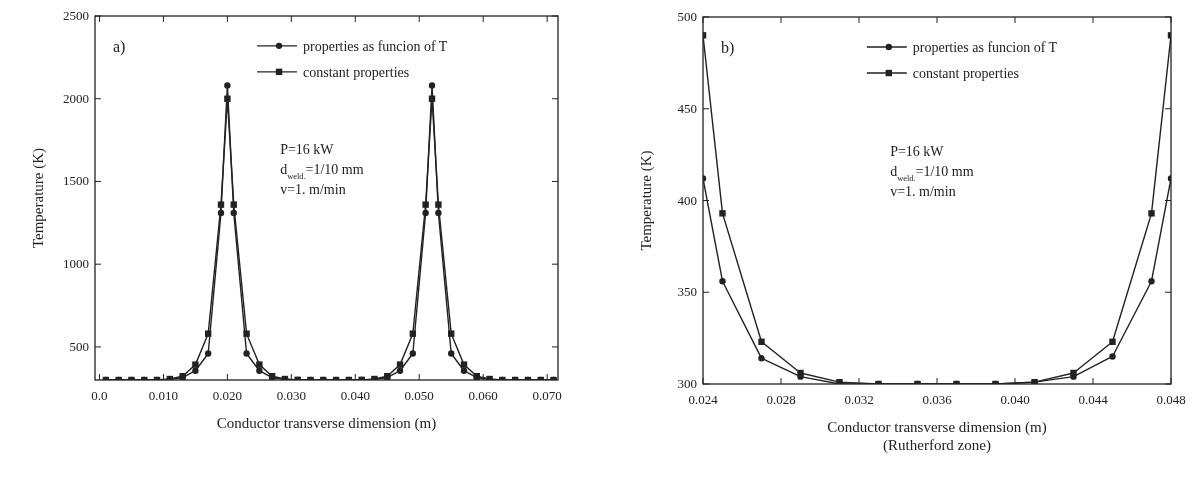 The height and width of the screenshot is (482, 1195). Describe the element at coordinates (483, 395) in the screenshot. I see `x-tick-label: 0.060` at that location.